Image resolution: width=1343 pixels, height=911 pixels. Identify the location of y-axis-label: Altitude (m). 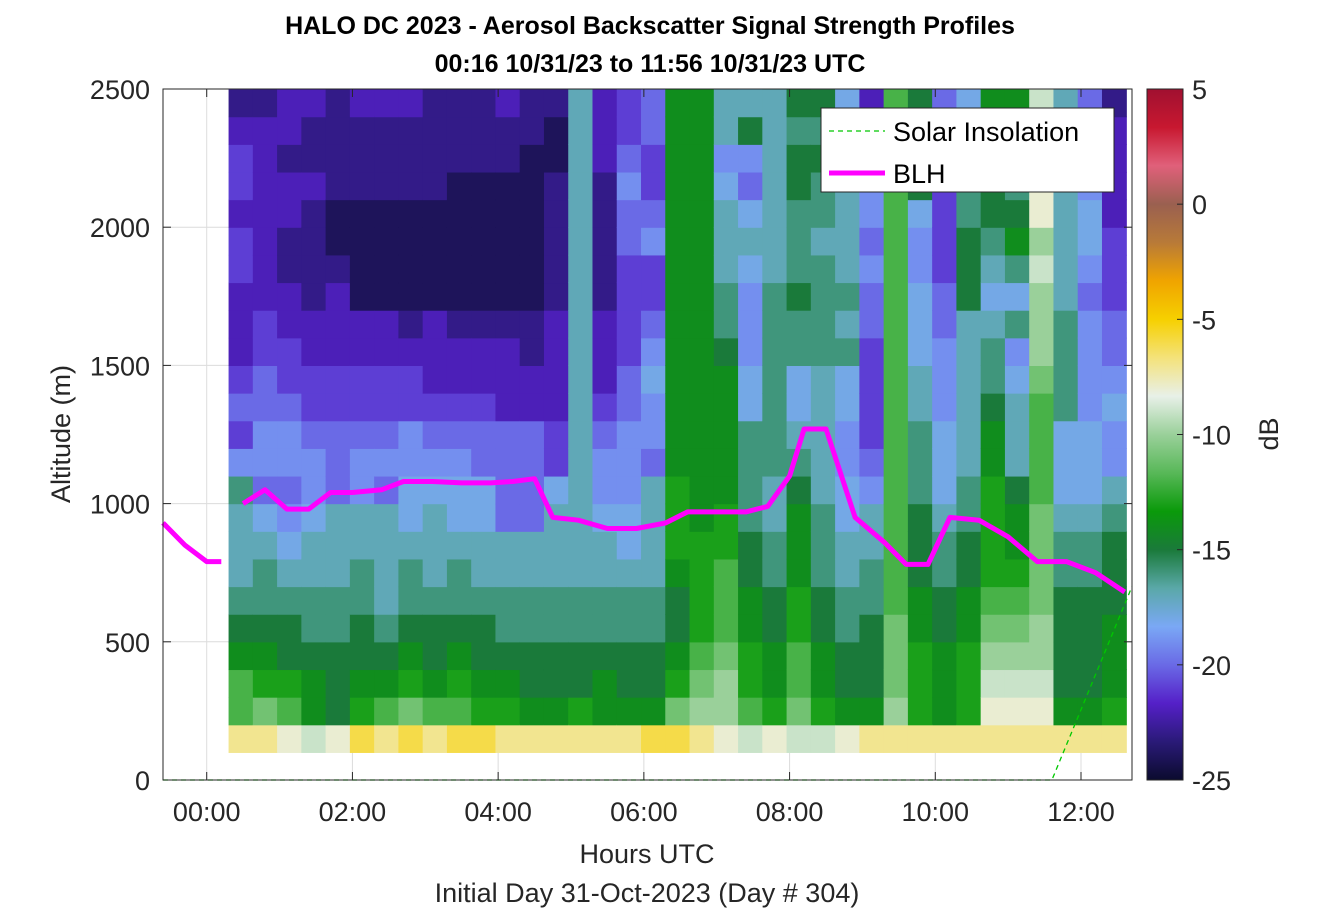
(61, 434).